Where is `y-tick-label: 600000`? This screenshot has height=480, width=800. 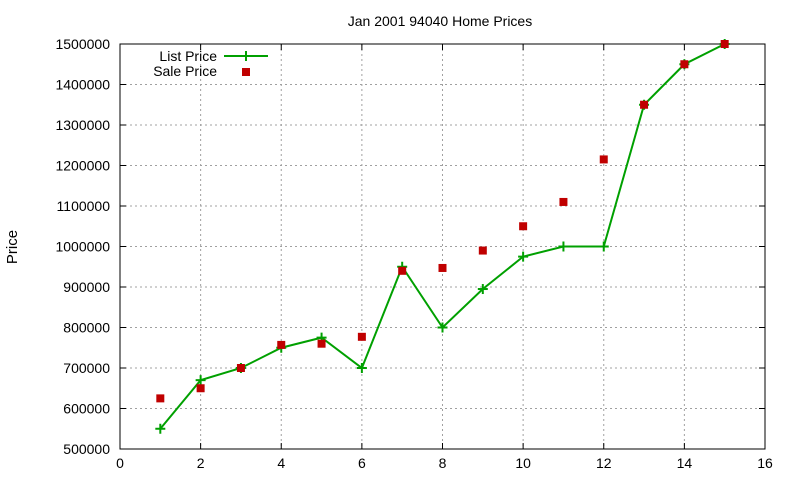
y-tick-label: 600000 is located at coordinates (86, 409).